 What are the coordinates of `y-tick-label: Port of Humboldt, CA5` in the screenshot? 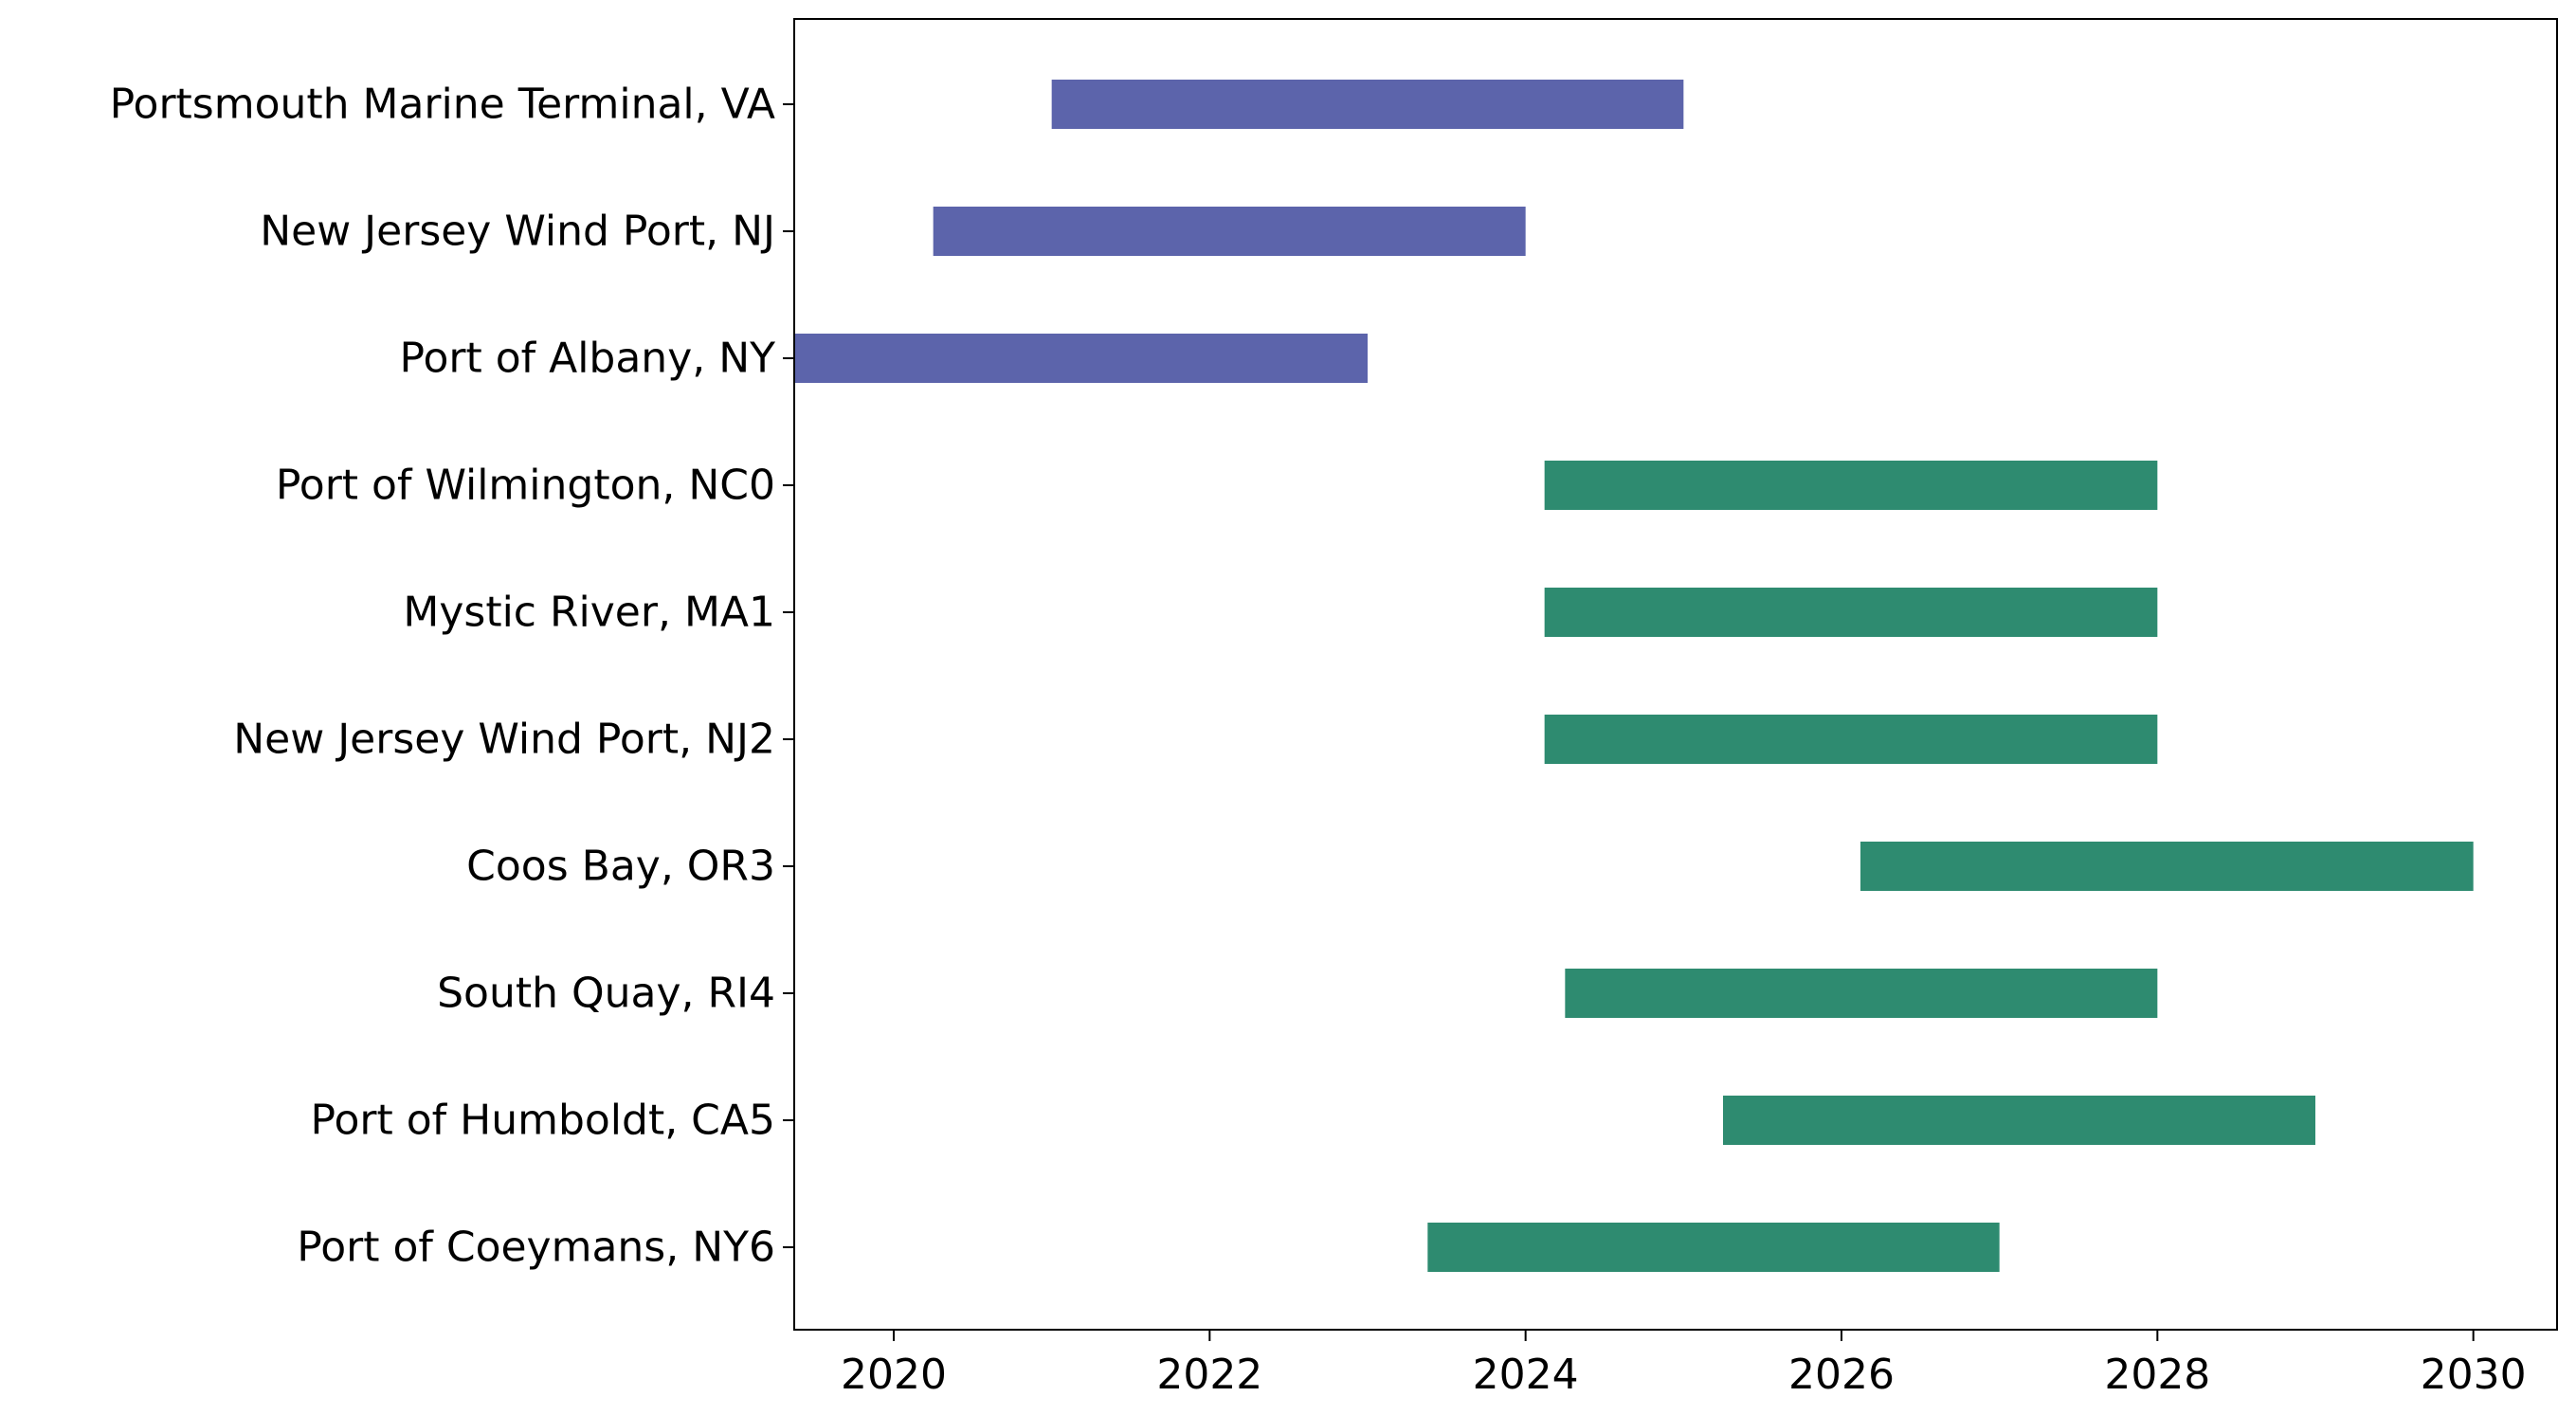 It's located at (543, 1121).